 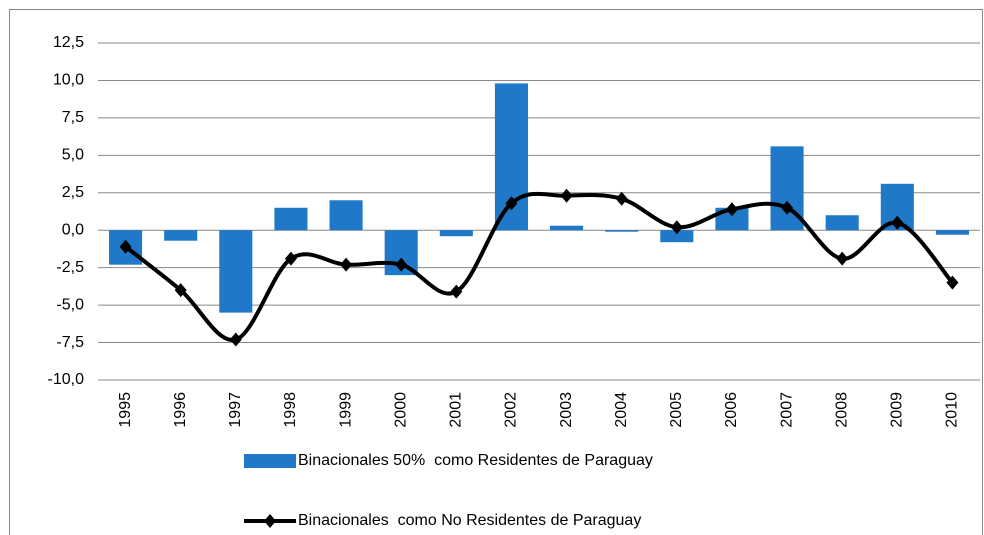 What do you see at coordinates (68, 80) in the screenshot?
I see `y-tick-label: 10,0` at bounding box center [68, 80].